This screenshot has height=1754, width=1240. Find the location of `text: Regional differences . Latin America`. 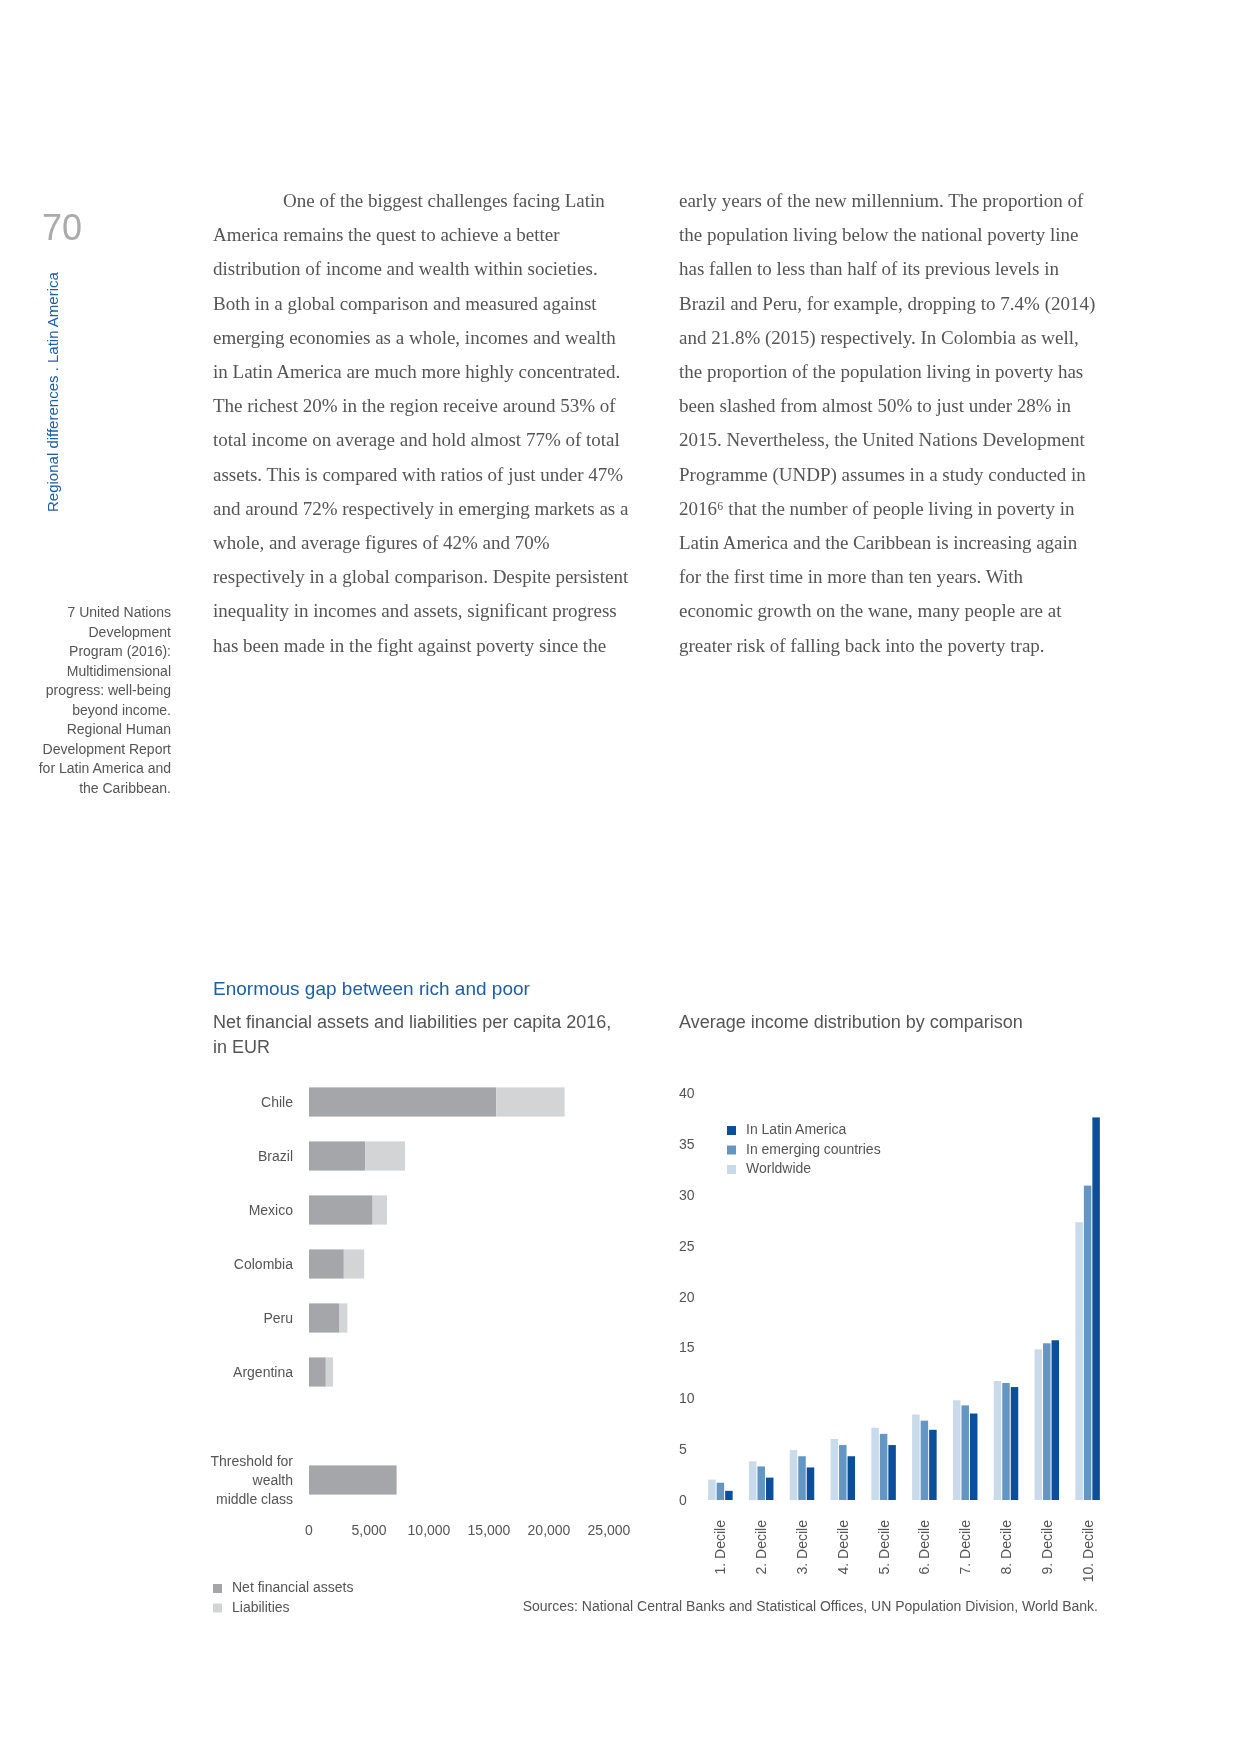

text: Regional differences . Latin America is located at coordinates (52, 391).